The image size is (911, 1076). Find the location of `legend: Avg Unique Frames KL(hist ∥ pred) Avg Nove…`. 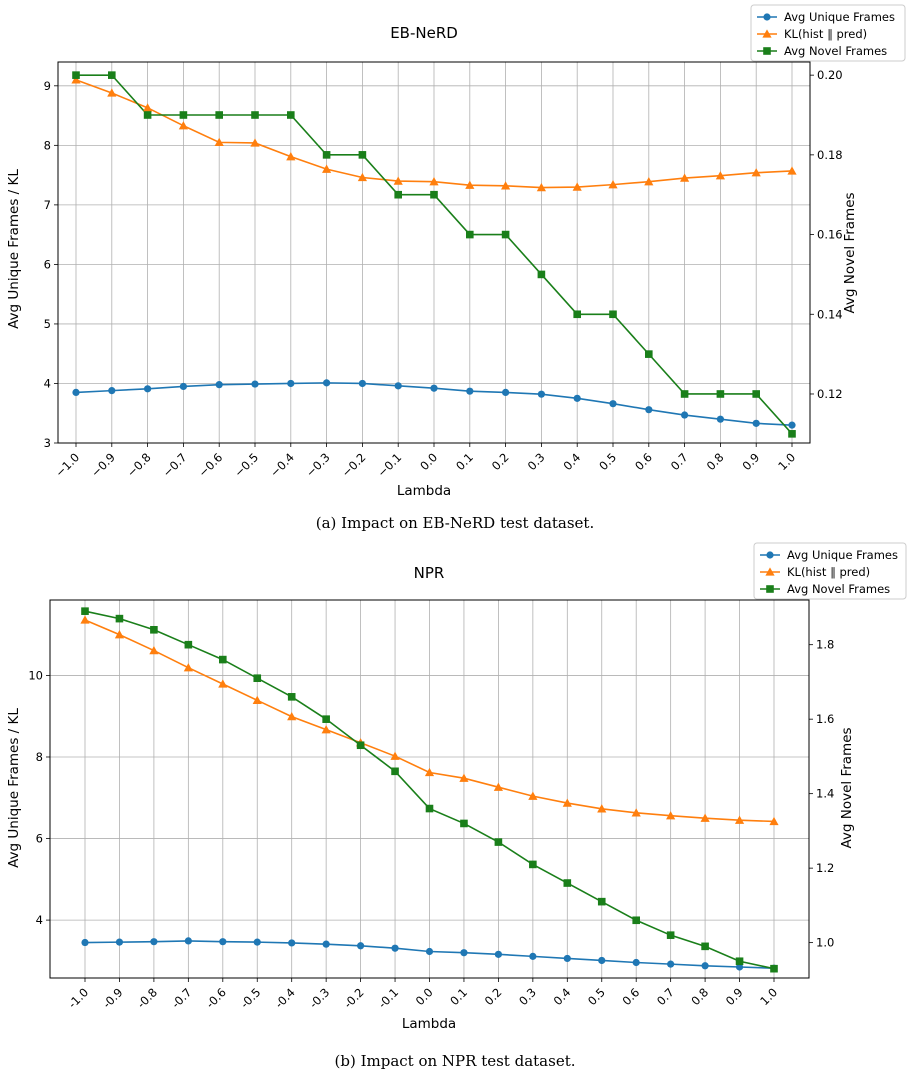

legend: Avg Unique Frames KL(hist ∥ pred) Avg Nove… is located at coordinates (830, 571).